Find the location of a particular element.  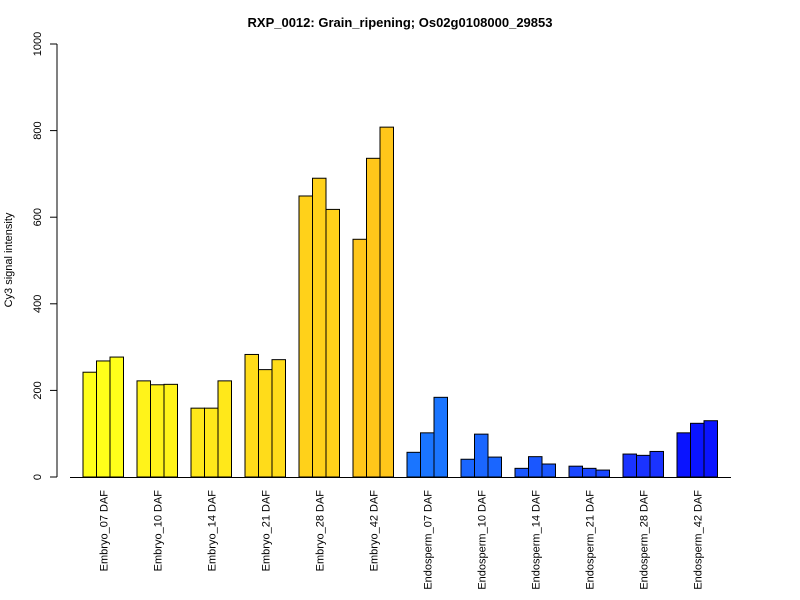

y-axis-label: Cy3 signal intensity is located at coordinates (9, 259).